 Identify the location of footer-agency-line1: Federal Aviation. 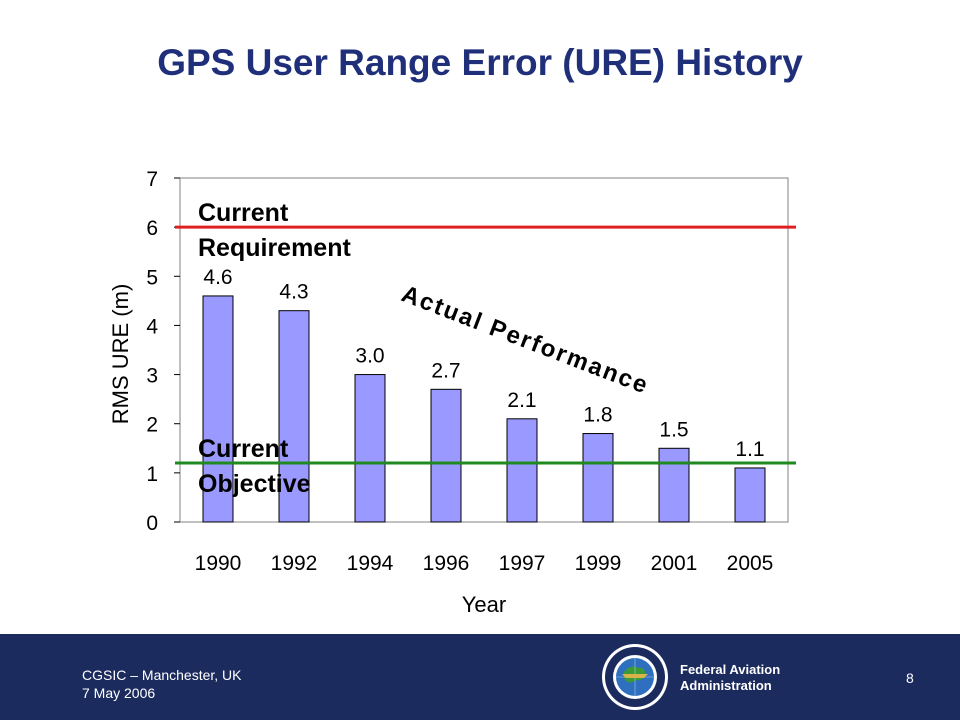
(730, 669).